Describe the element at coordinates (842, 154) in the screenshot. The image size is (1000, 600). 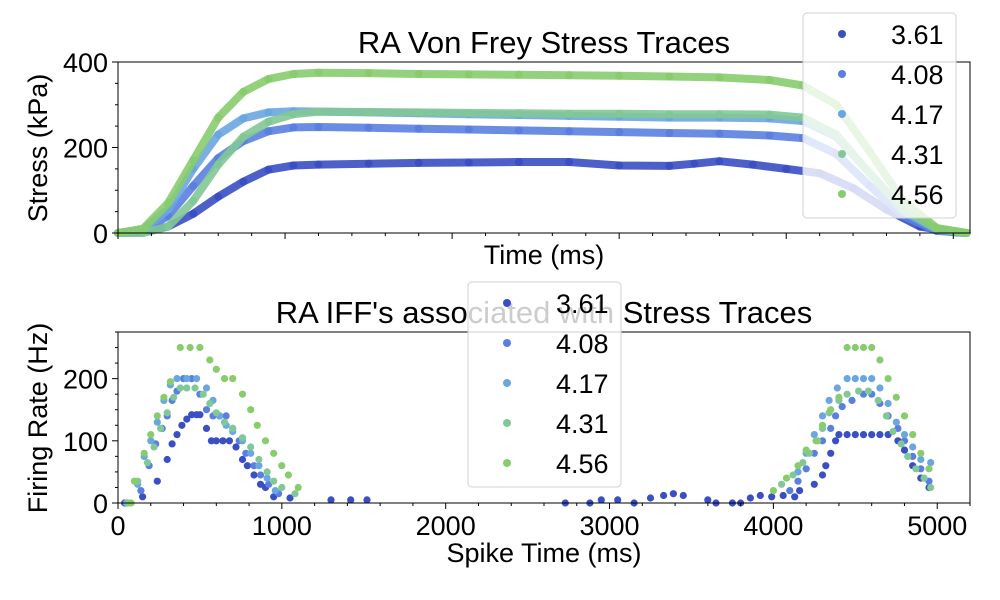
I see `legend-marker` at that location.